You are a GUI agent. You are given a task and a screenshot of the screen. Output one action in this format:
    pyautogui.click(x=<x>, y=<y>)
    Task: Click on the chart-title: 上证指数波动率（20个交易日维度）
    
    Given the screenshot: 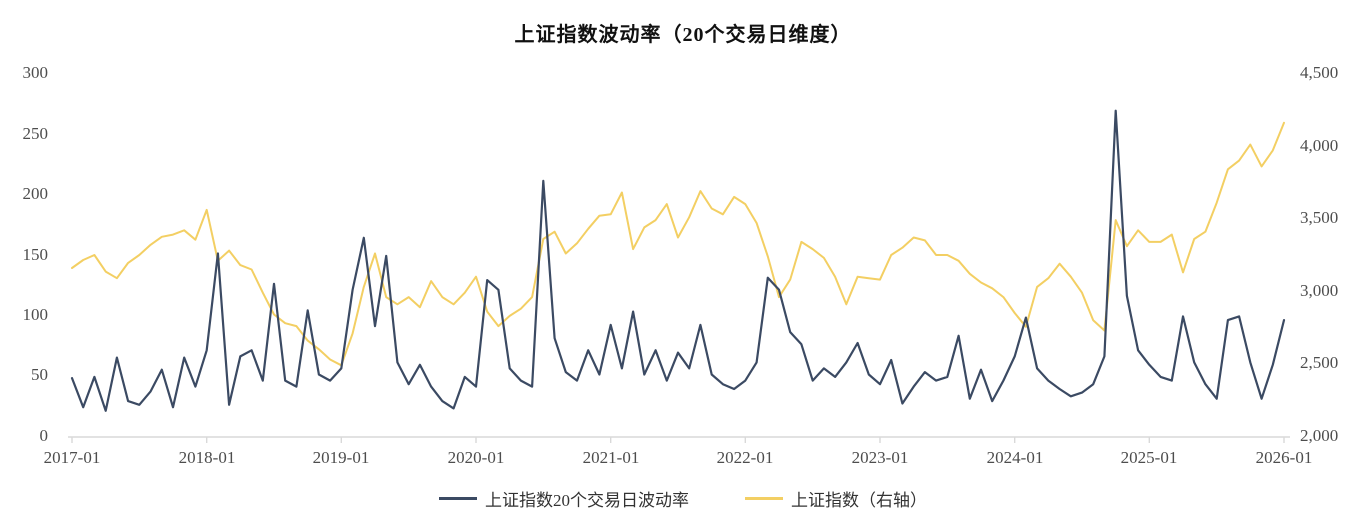 What is the action you would take?
    pyautogui.click(x=683, y=35)
    